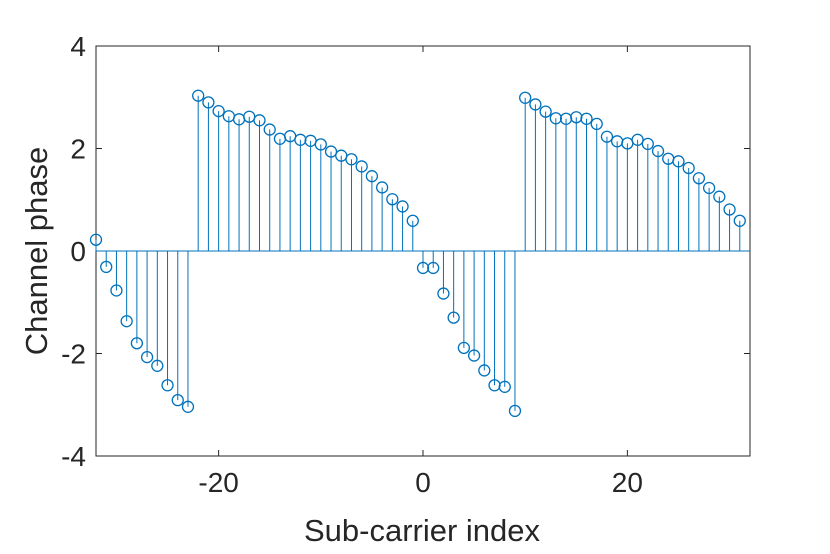 The width and height of the screenshot is (830, 554). I want to click on x-axis-label: Sub-carrier index, so click(422, 530).